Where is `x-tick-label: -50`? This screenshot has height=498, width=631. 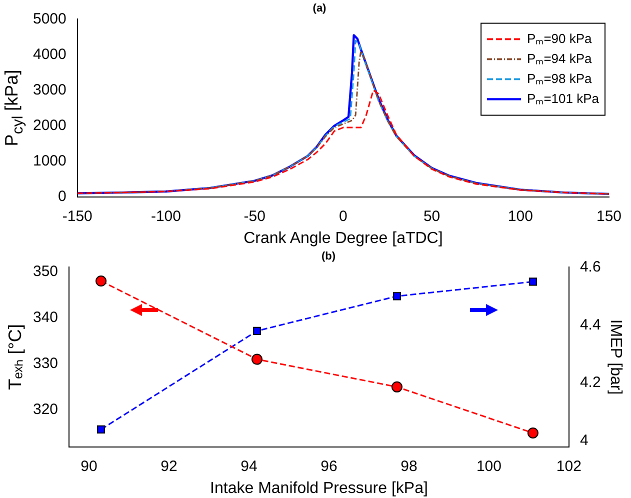 x-tick-label: -50 is located at coordinates (255, 216).